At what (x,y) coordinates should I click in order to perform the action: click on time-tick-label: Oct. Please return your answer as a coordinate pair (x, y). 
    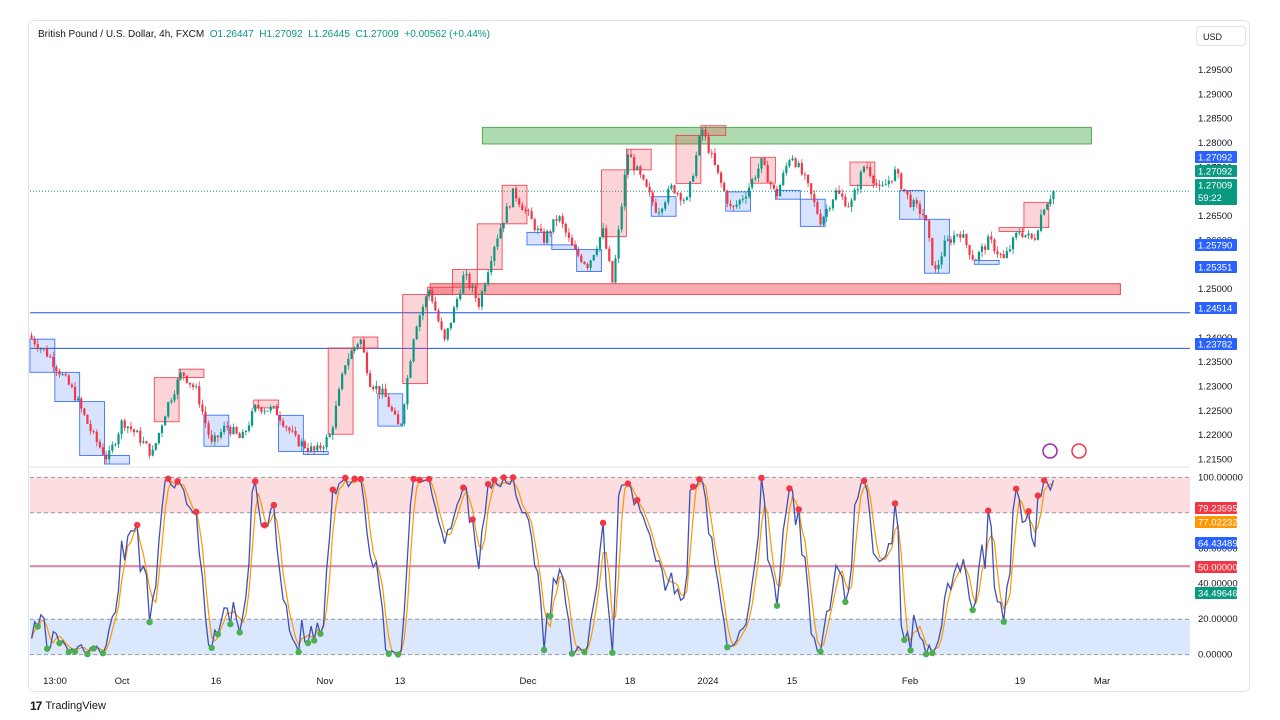
    Looking at the image, I should click on (122, 681).